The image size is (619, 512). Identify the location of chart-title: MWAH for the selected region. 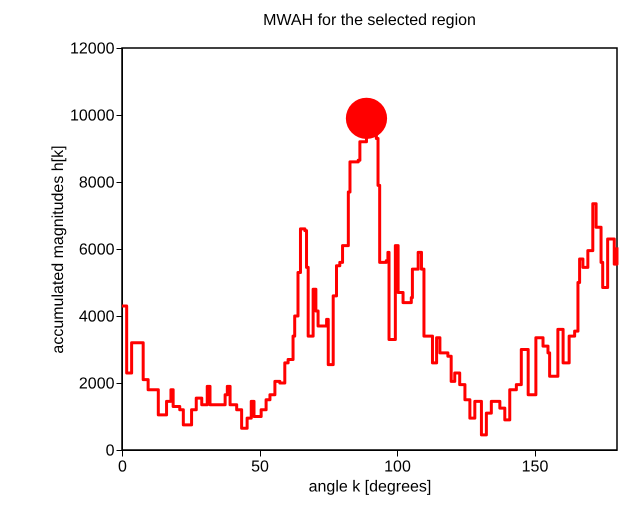
(369, 20).